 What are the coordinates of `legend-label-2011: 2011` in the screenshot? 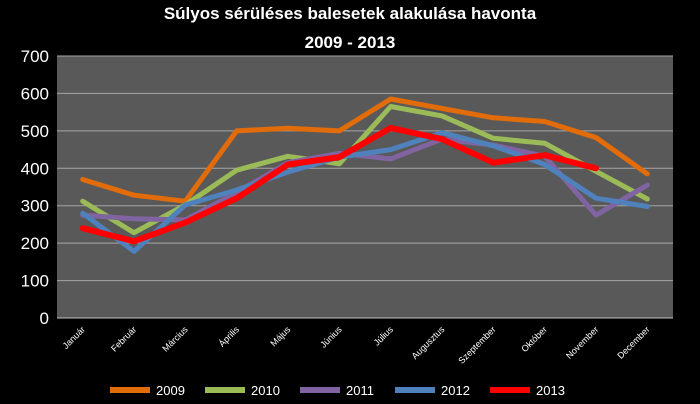 It's located at (360, 390).